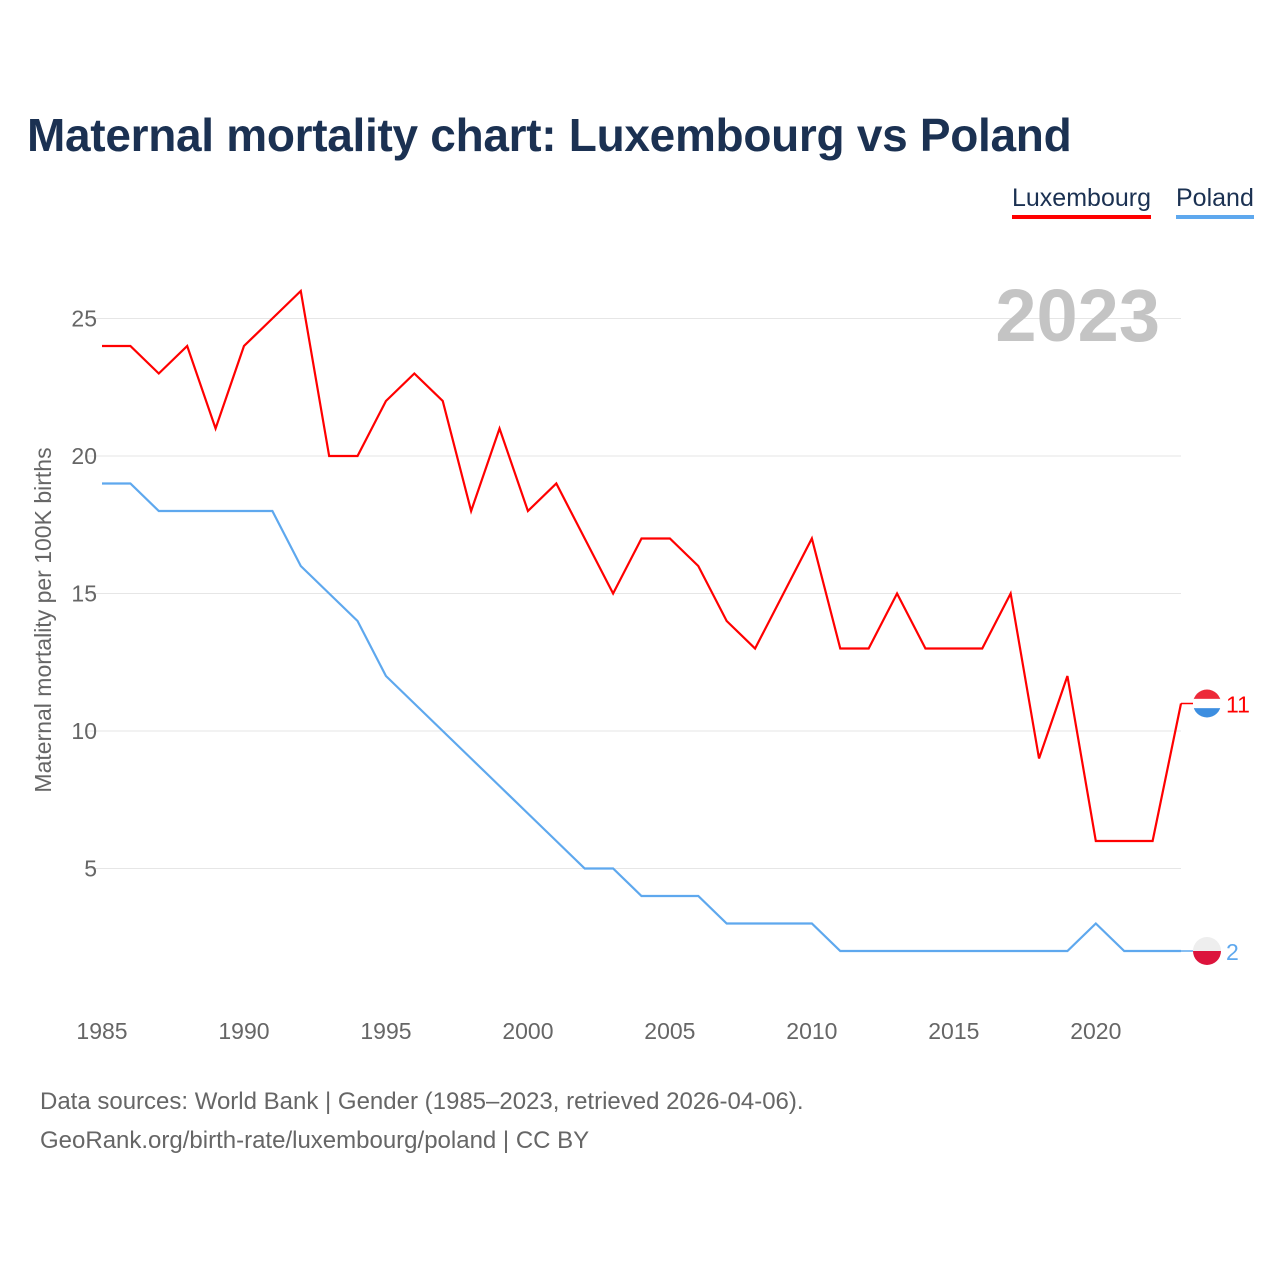 The width and height of the screenshot is (1280, 1280). Describe the element at coordinates (811, 1031) in the screenshot. I see `x-tick-label: 2010` at that location.